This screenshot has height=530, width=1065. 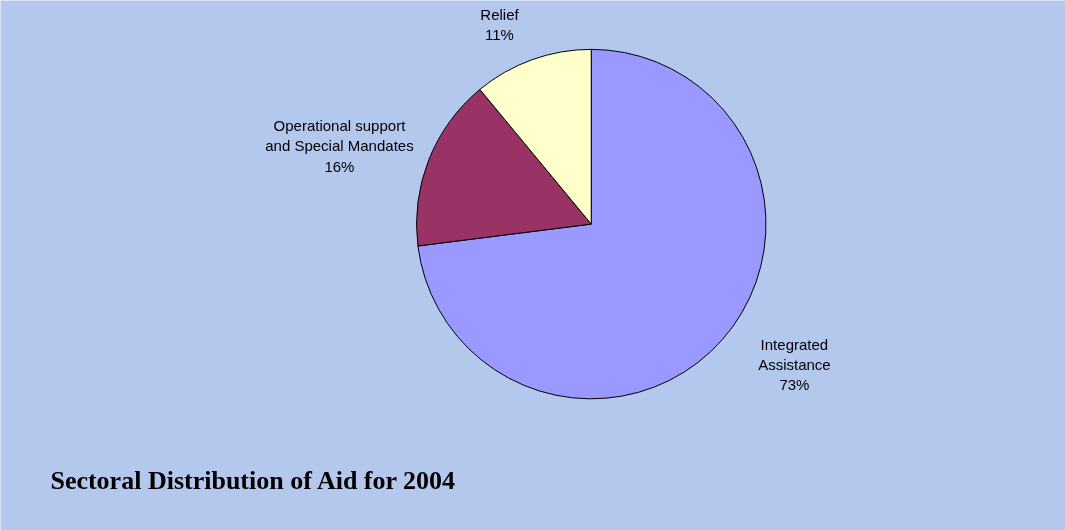 I want to click on data-label: 11%, so click(x=499, y=35).